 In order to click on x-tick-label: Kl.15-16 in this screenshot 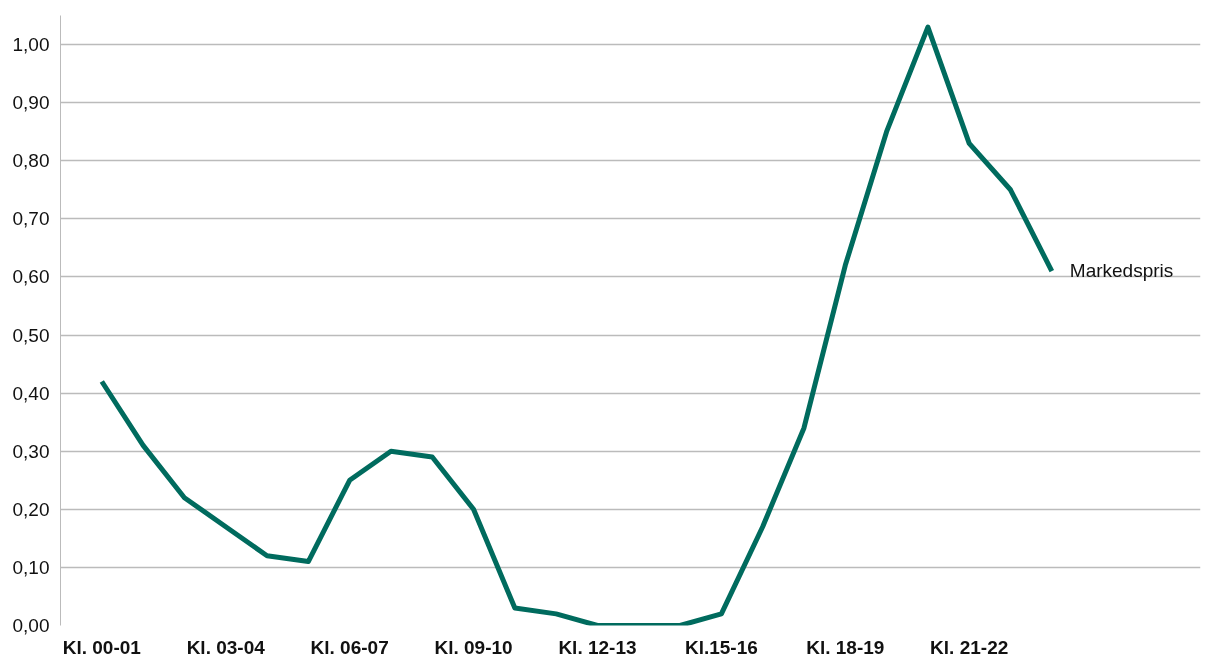, I will do `click(721, 647)`.